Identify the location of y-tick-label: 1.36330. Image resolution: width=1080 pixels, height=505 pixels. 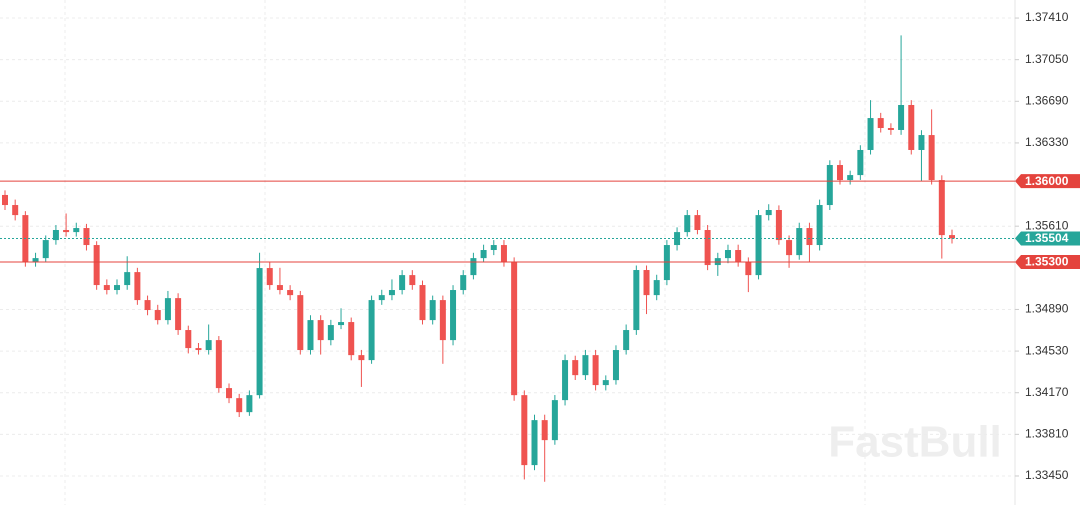
(1047, 142).